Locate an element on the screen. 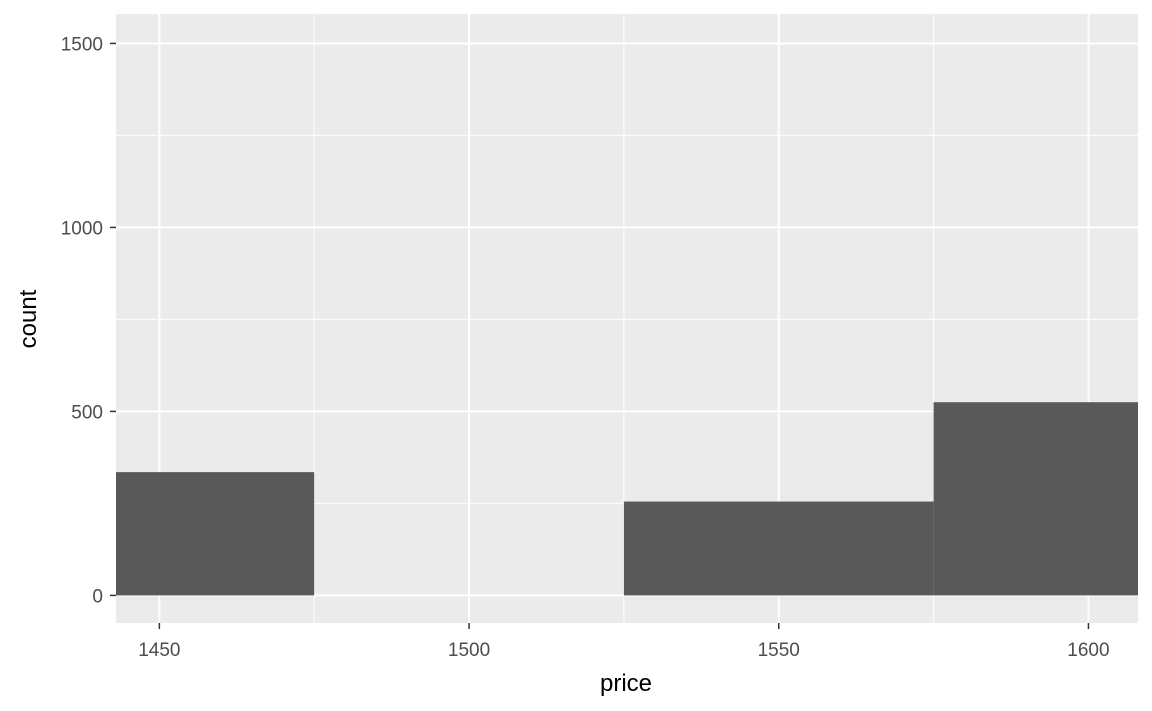  x-tick-label: 1600 is located at coordinates (1088, 650).